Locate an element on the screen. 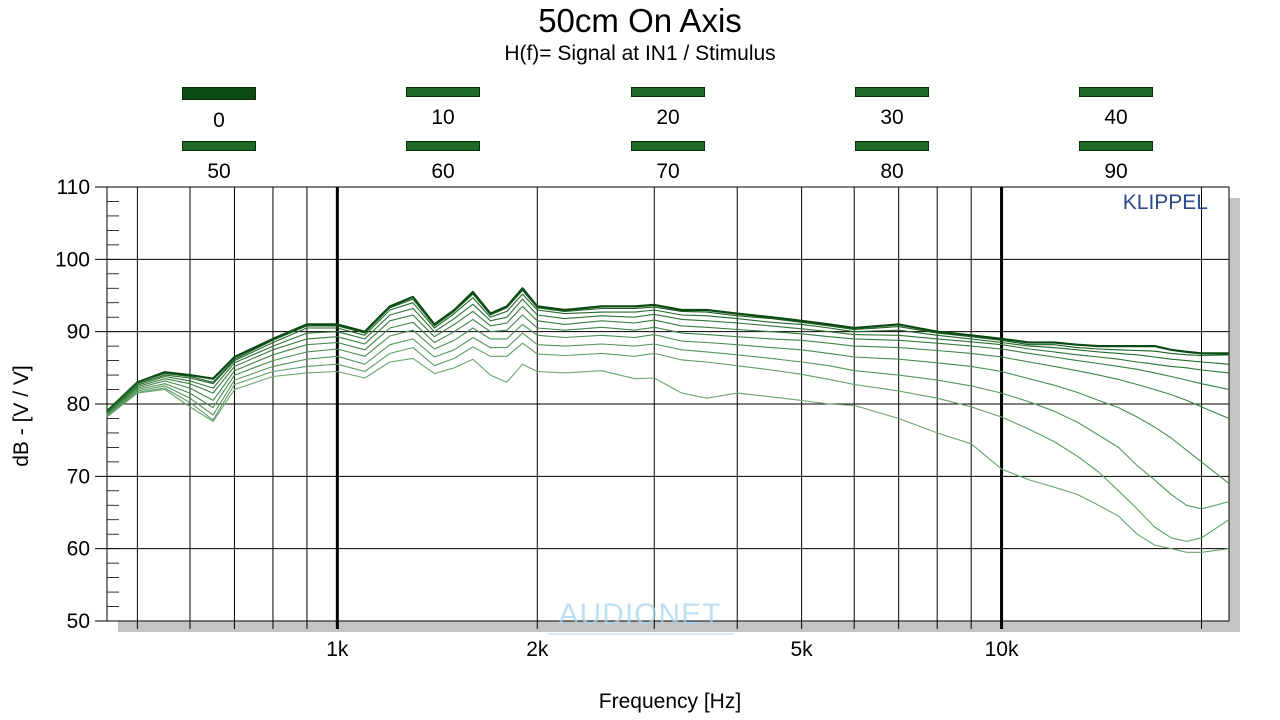 Image resolution: width=1280 pixels, height=720 pixels. legend-item-60: 60 is located at coordinates (443, 162).